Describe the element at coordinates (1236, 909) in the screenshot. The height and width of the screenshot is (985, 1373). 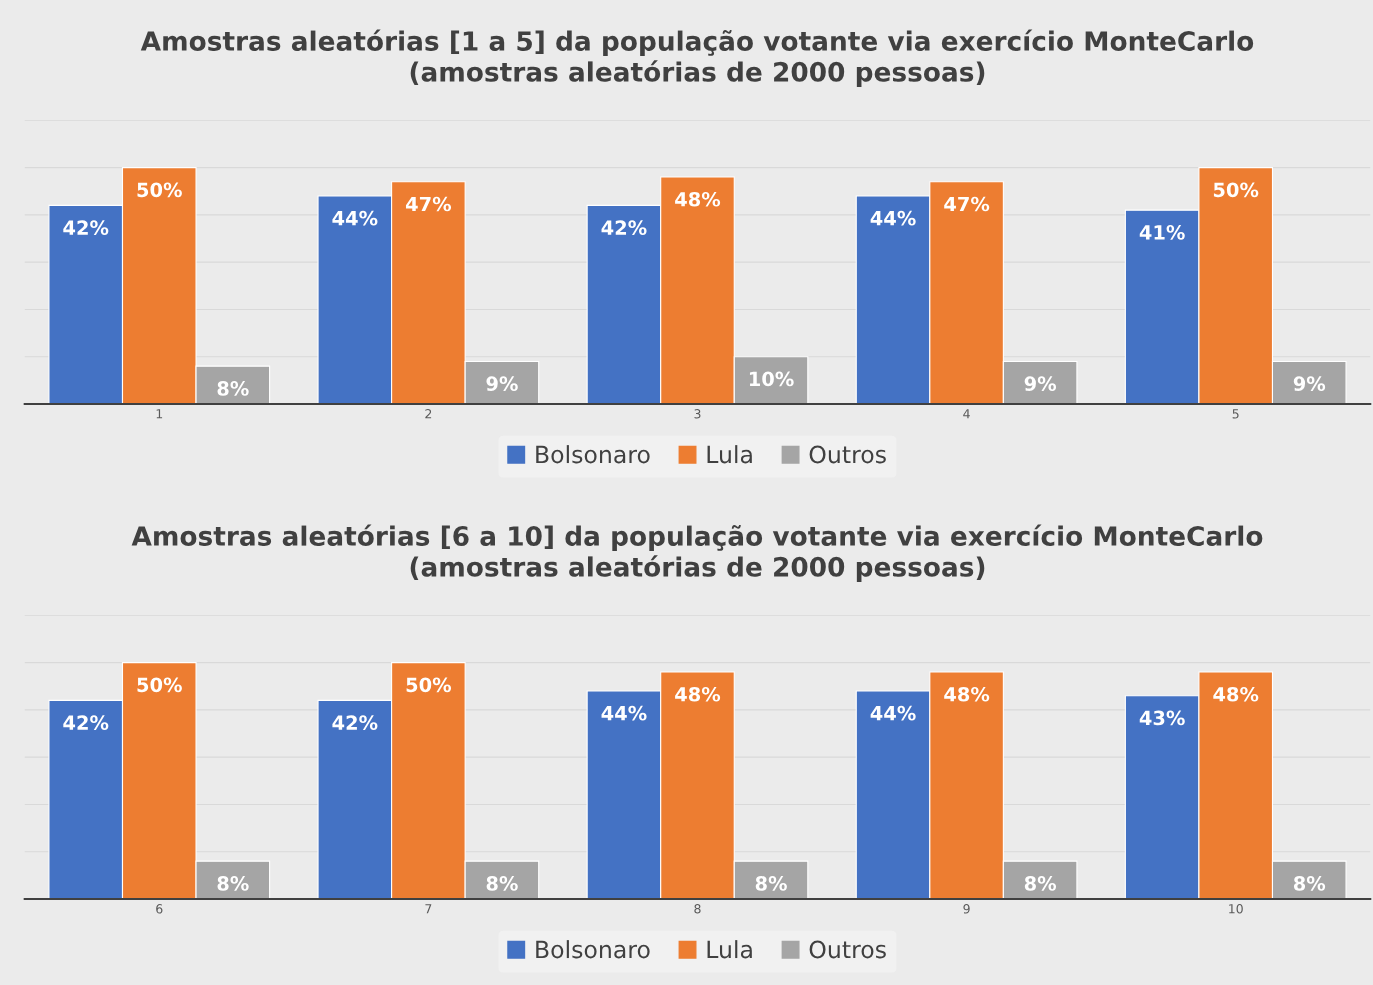
I see `x-tick-label: 10` at that location.